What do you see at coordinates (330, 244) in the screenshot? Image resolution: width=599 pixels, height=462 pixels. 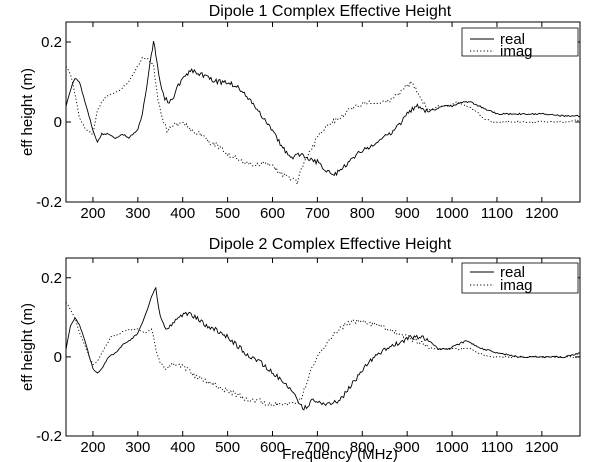 I see `chart-title: Dipole 2 Complex Effective Height` at bounding box center [330, 244].